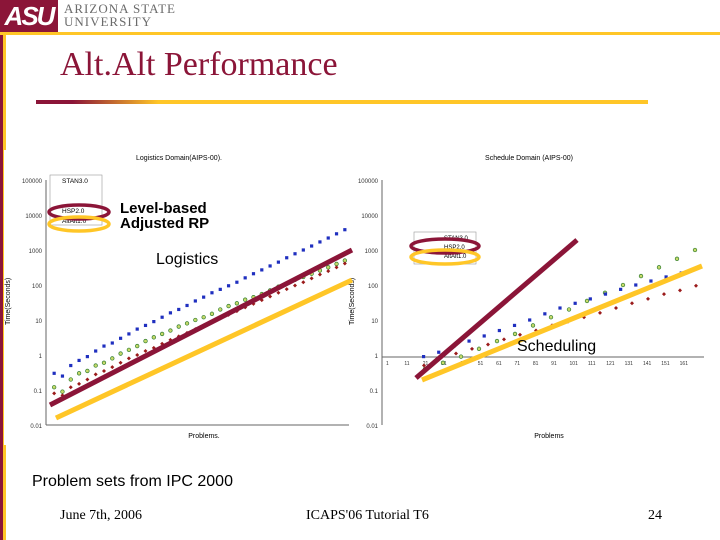  What do you see at coordinates (75, 181) in the screenshot?
I see `legend-label: STAN3.0` at bounding box center [75, 181].